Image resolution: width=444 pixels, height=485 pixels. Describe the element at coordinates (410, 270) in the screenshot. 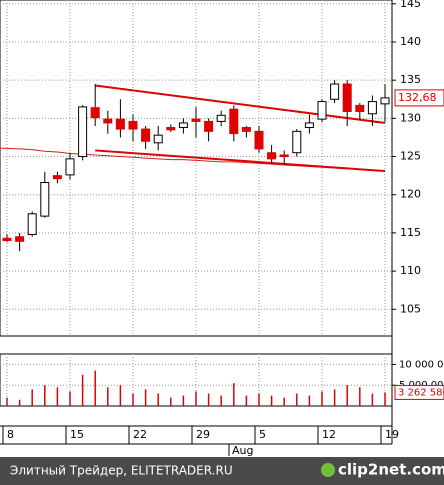

I see `y-tick-label: 110` at that location.